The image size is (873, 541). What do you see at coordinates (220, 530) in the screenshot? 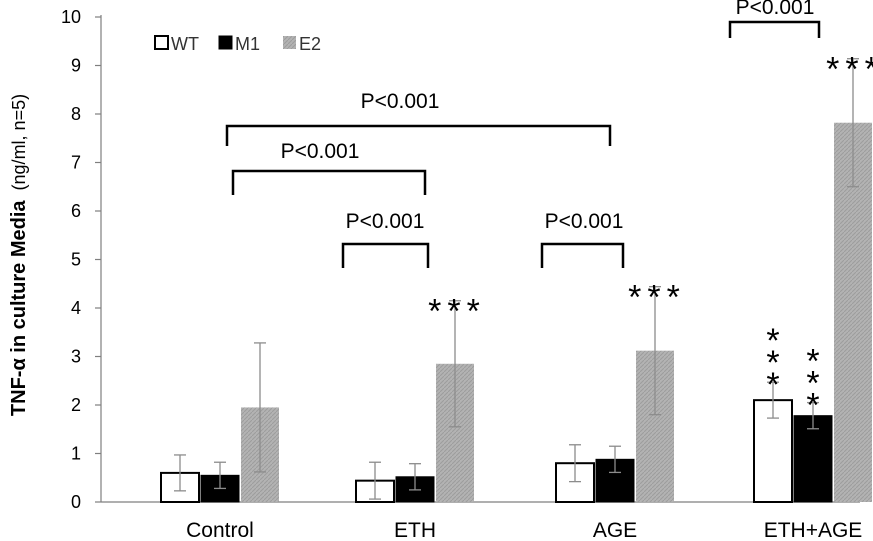
I see `x-category-label: Control` at bounding box center [220, 530].